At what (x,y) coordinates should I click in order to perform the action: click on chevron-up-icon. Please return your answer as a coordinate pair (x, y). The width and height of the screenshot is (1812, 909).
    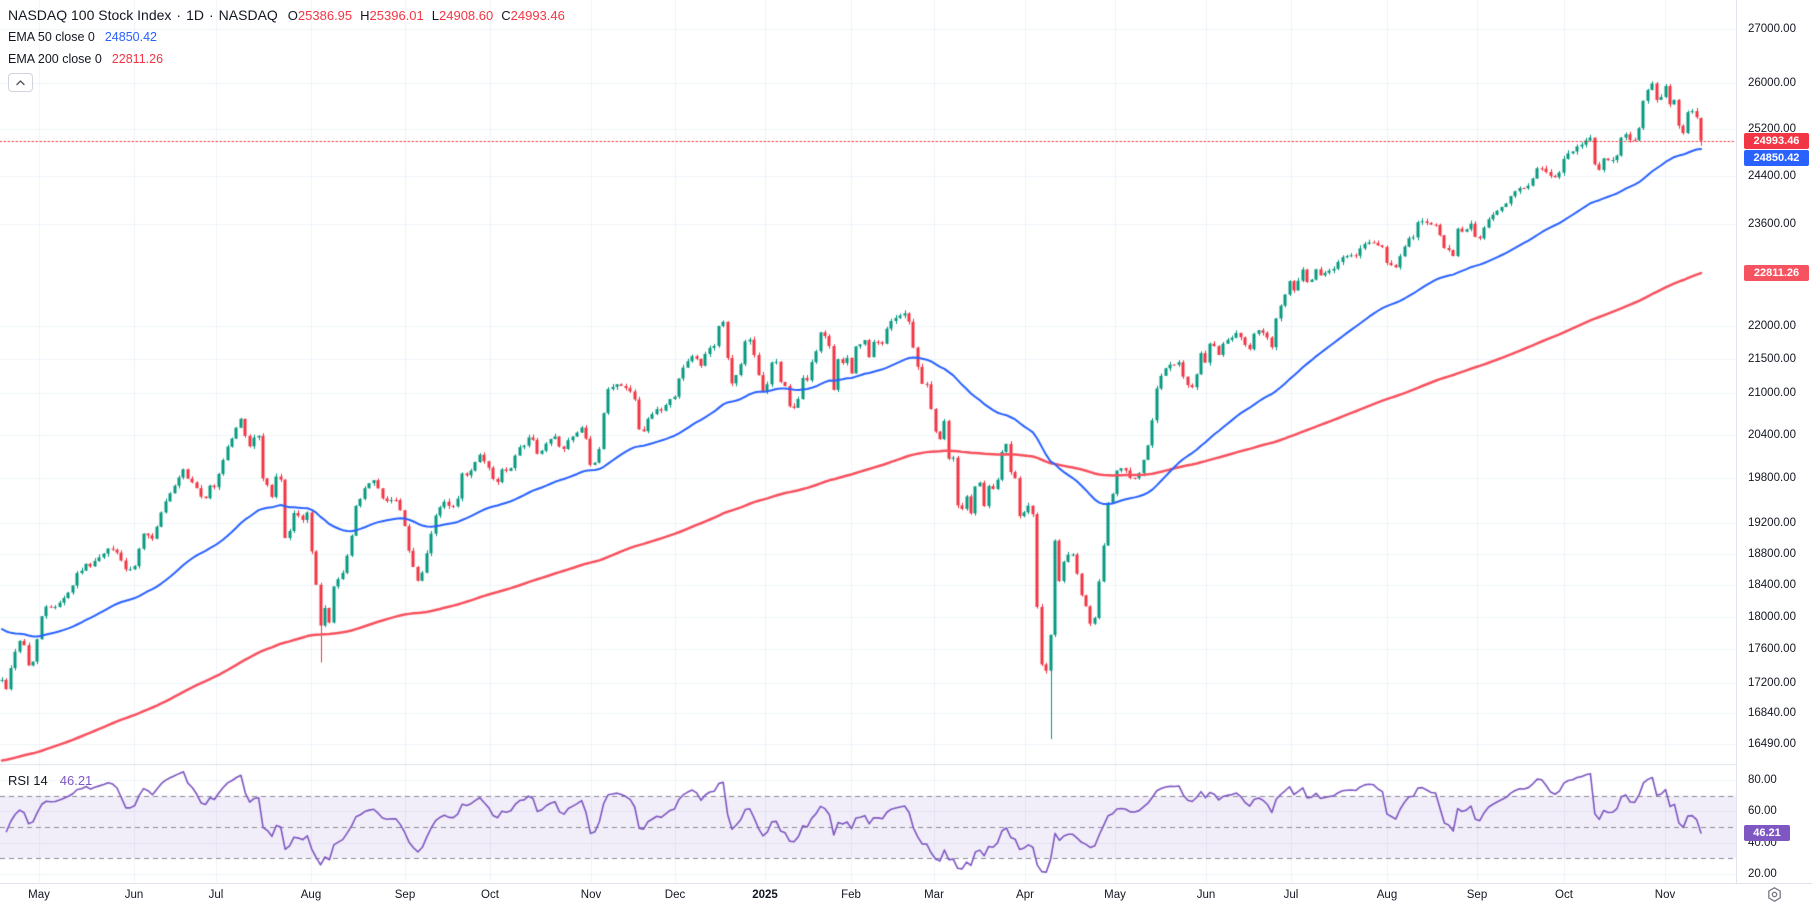
    Looking at the image, I should click on (20, 82).